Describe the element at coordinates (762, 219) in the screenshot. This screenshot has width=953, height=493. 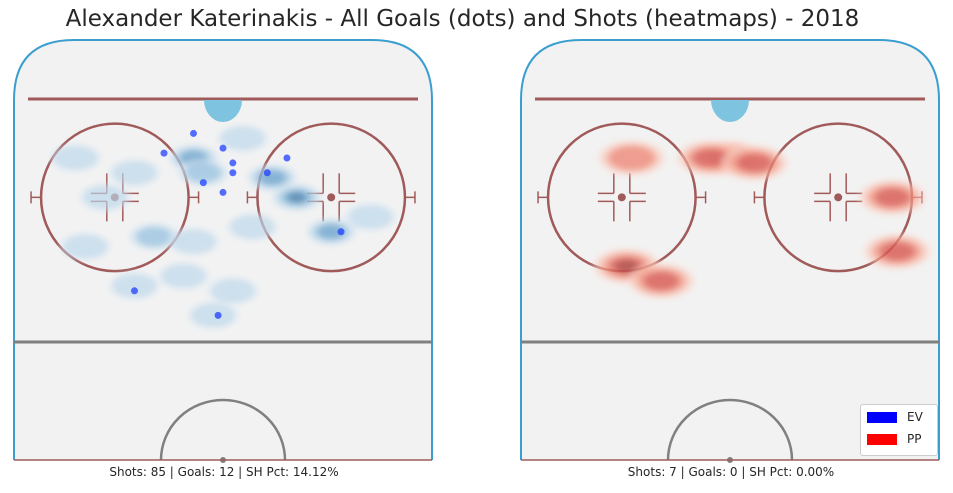
I see `heatmap-layer` at that location.